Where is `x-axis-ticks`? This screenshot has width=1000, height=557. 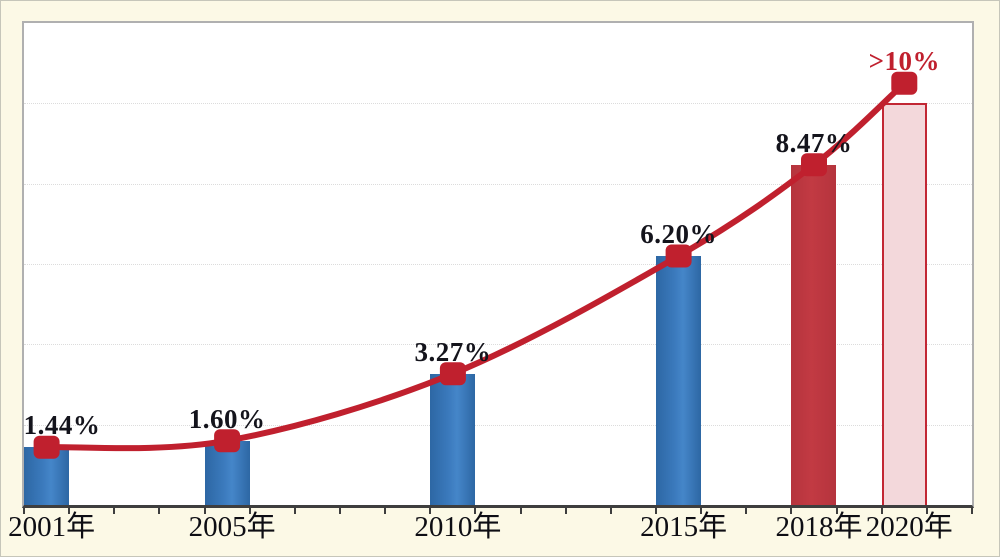
x-axis-ticks is located at coordinates (498, 512).